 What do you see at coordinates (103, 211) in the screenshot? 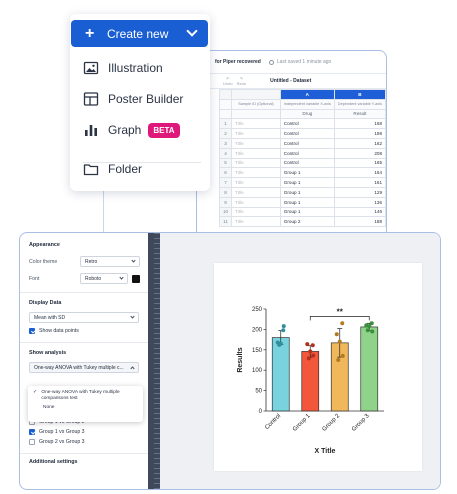
I see `connector-line` at bounding box center [103, 211].